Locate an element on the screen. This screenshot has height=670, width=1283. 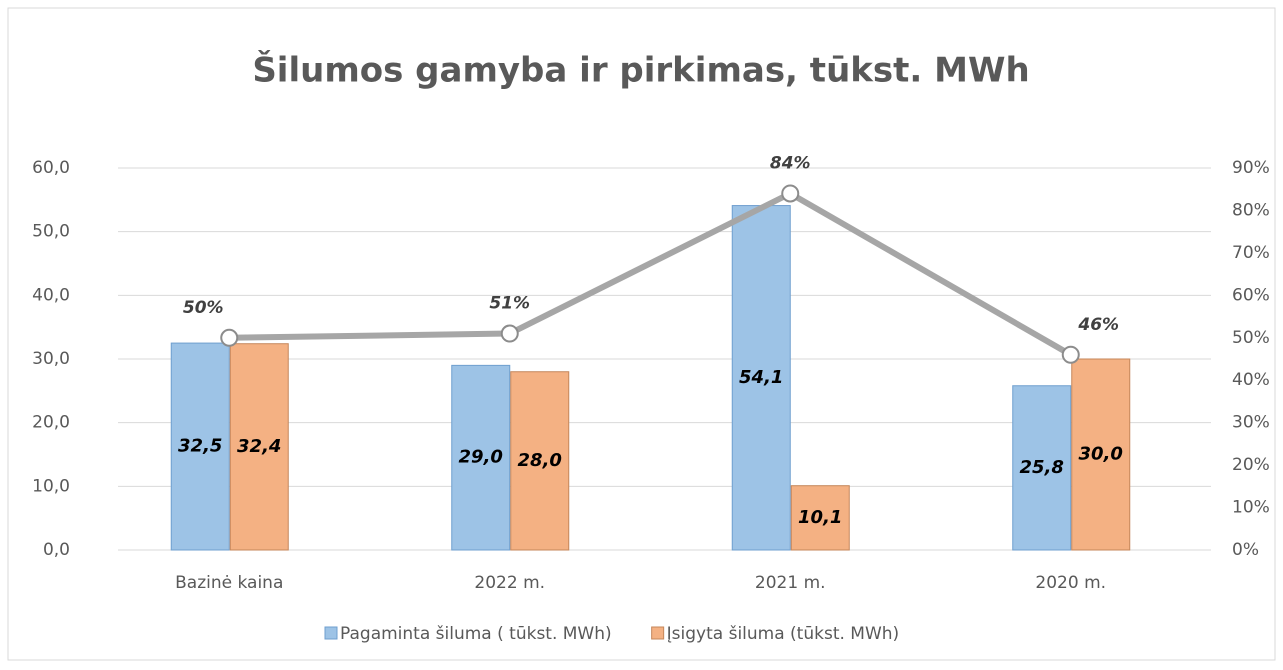
y2-tick-label: 20% is located at coordinates (1251, 465).